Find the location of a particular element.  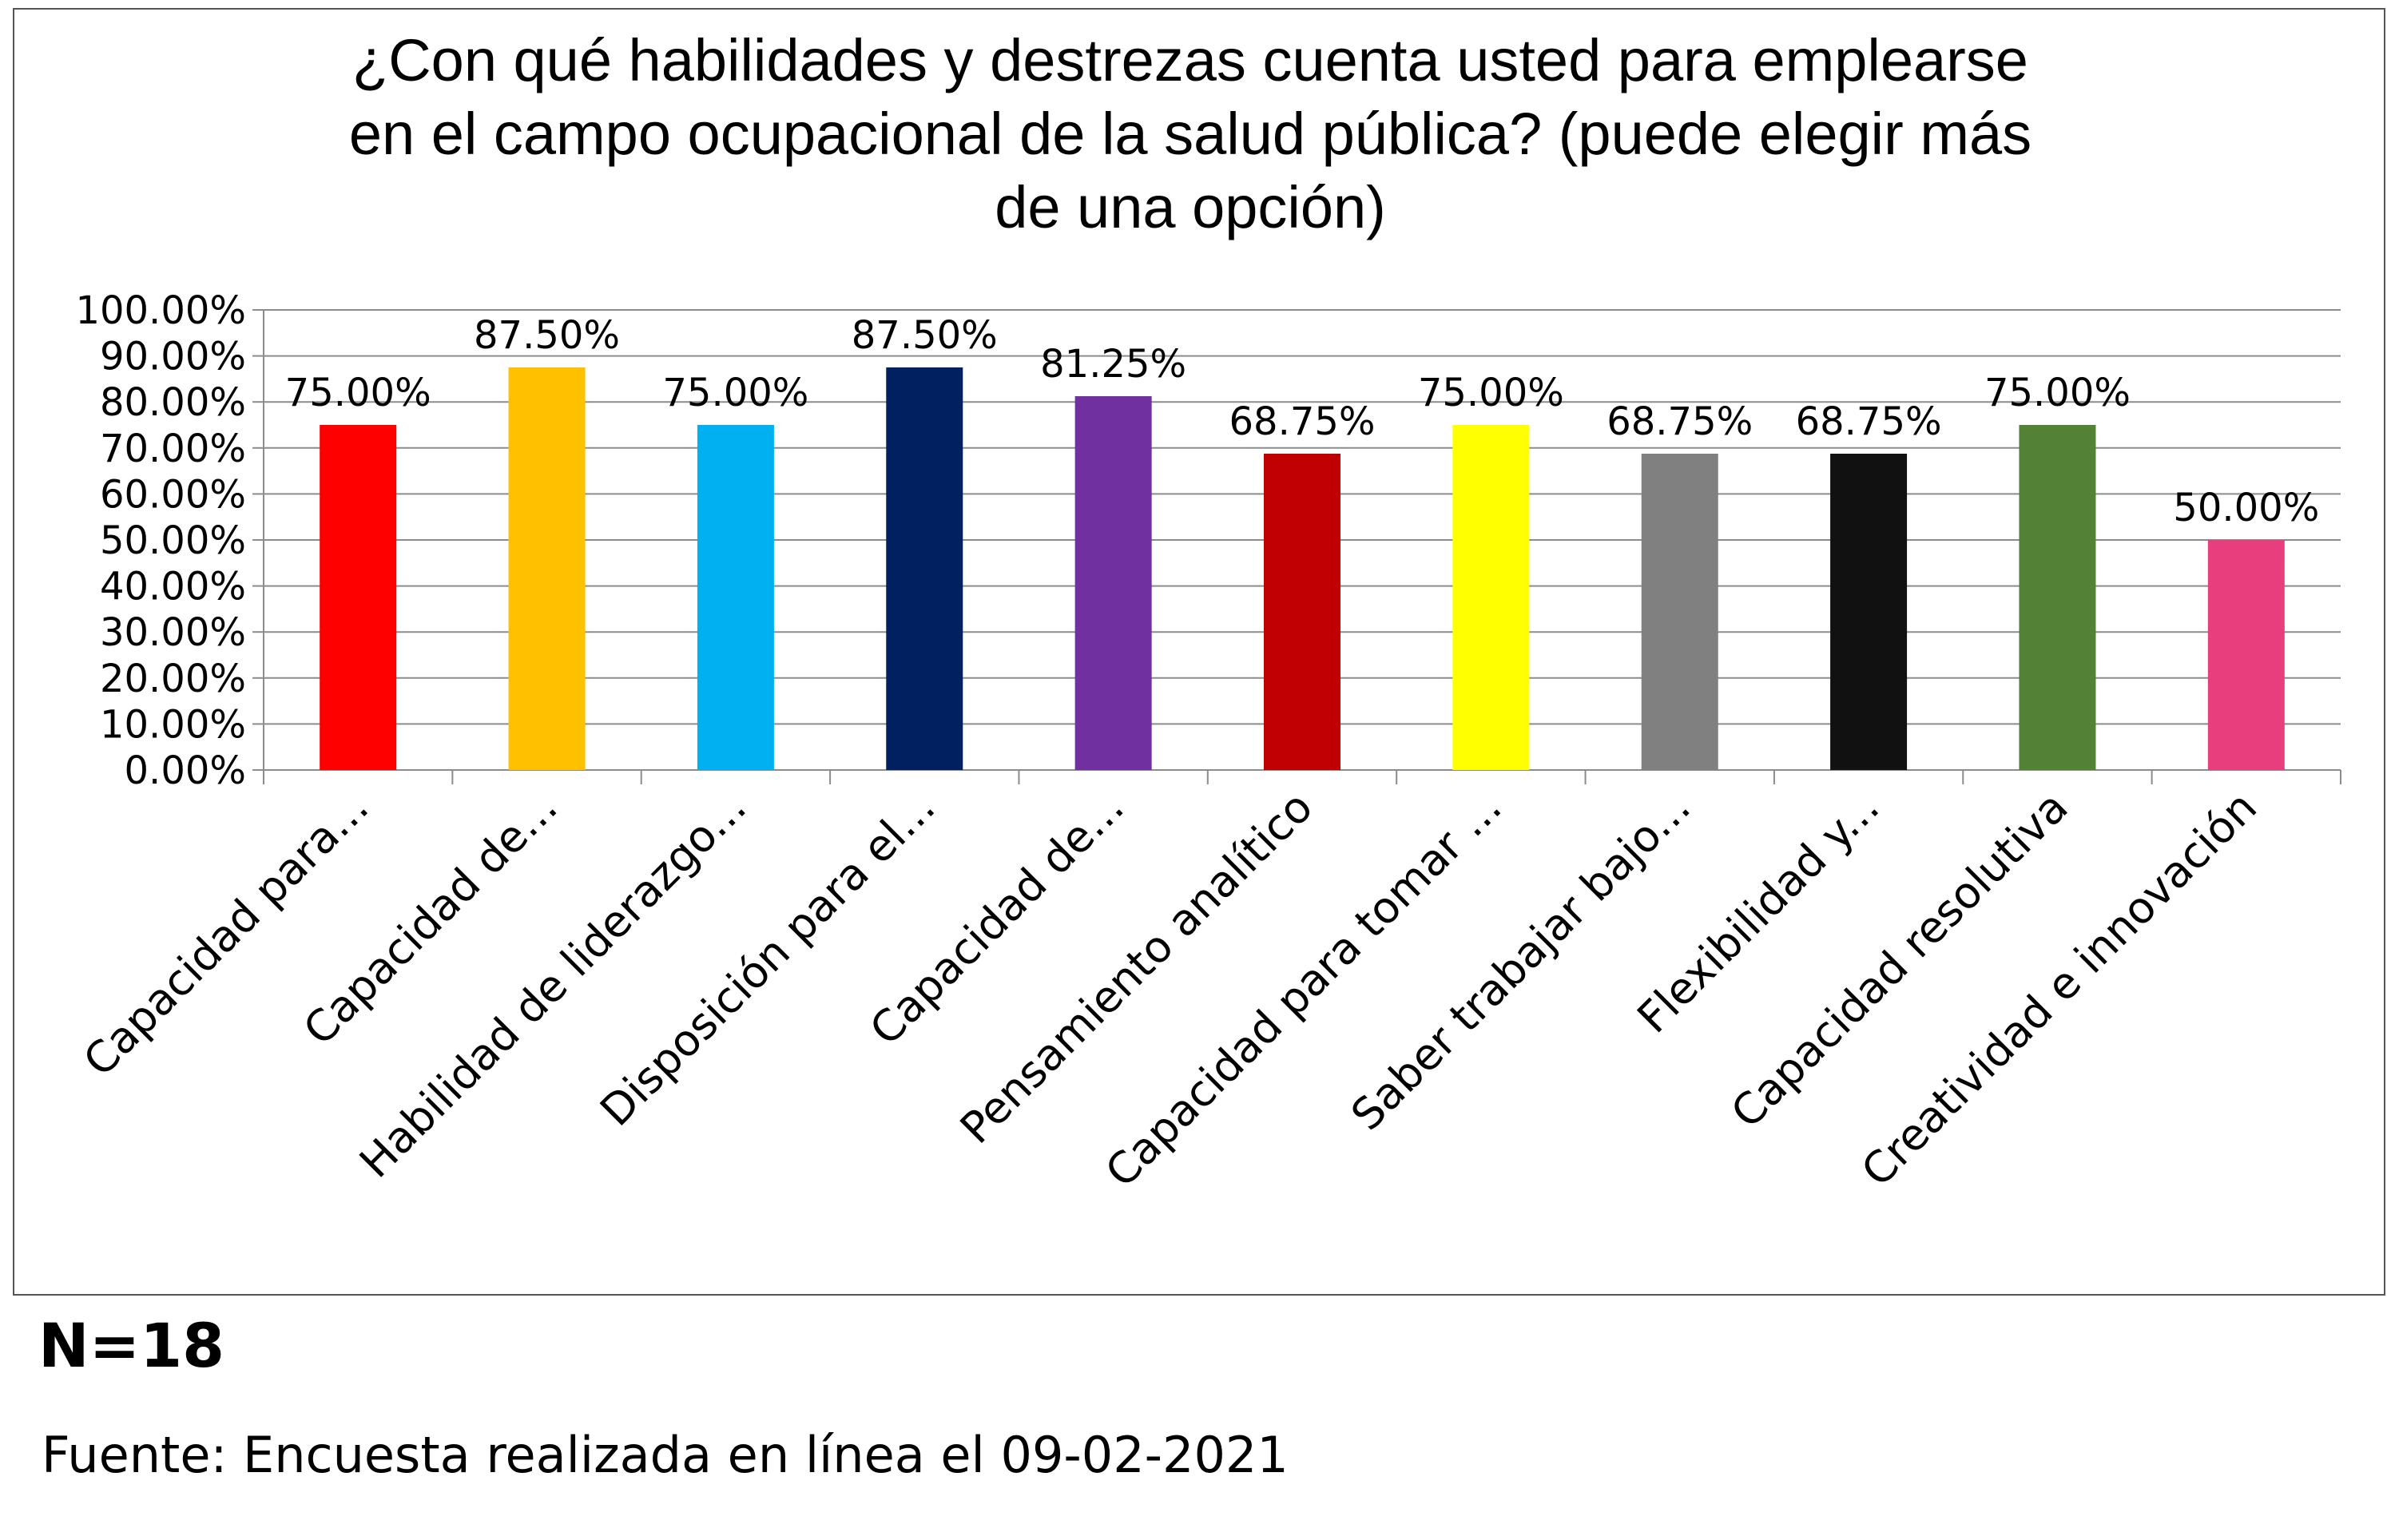

category-label: Pensamiento analítico is located at coordinates (1136, 968).